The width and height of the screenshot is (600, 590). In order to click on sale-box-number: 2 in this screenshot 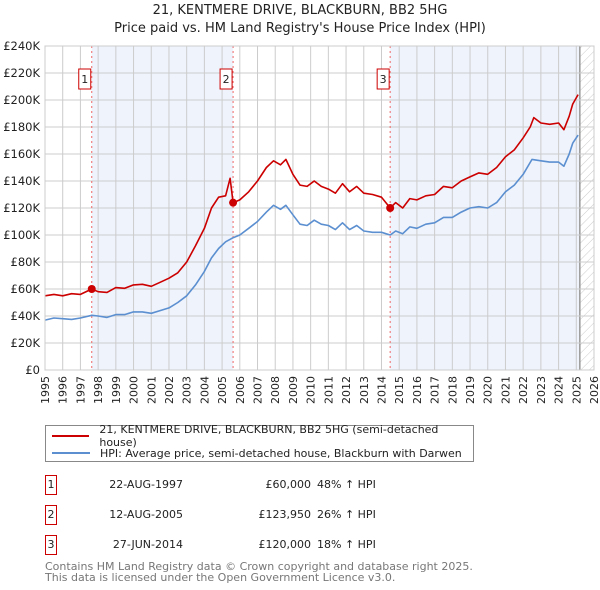, I will do `click(226, 79)`.